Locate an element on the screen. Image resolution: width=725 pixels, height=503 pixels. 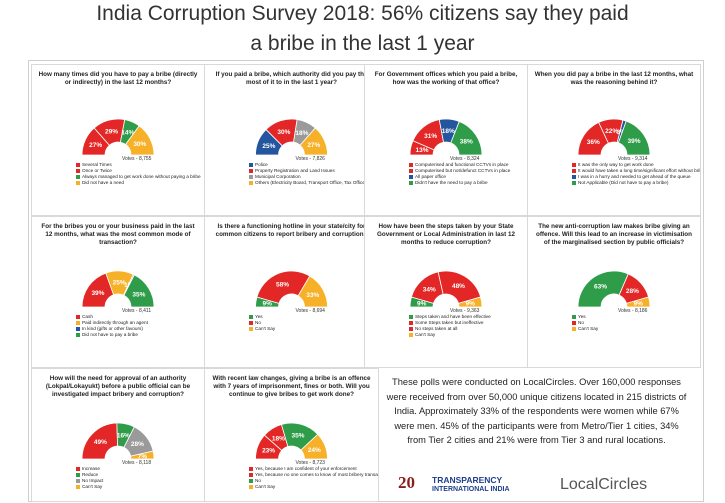
legend-item: Municipal Corporation is located at coordinates (313, 177).